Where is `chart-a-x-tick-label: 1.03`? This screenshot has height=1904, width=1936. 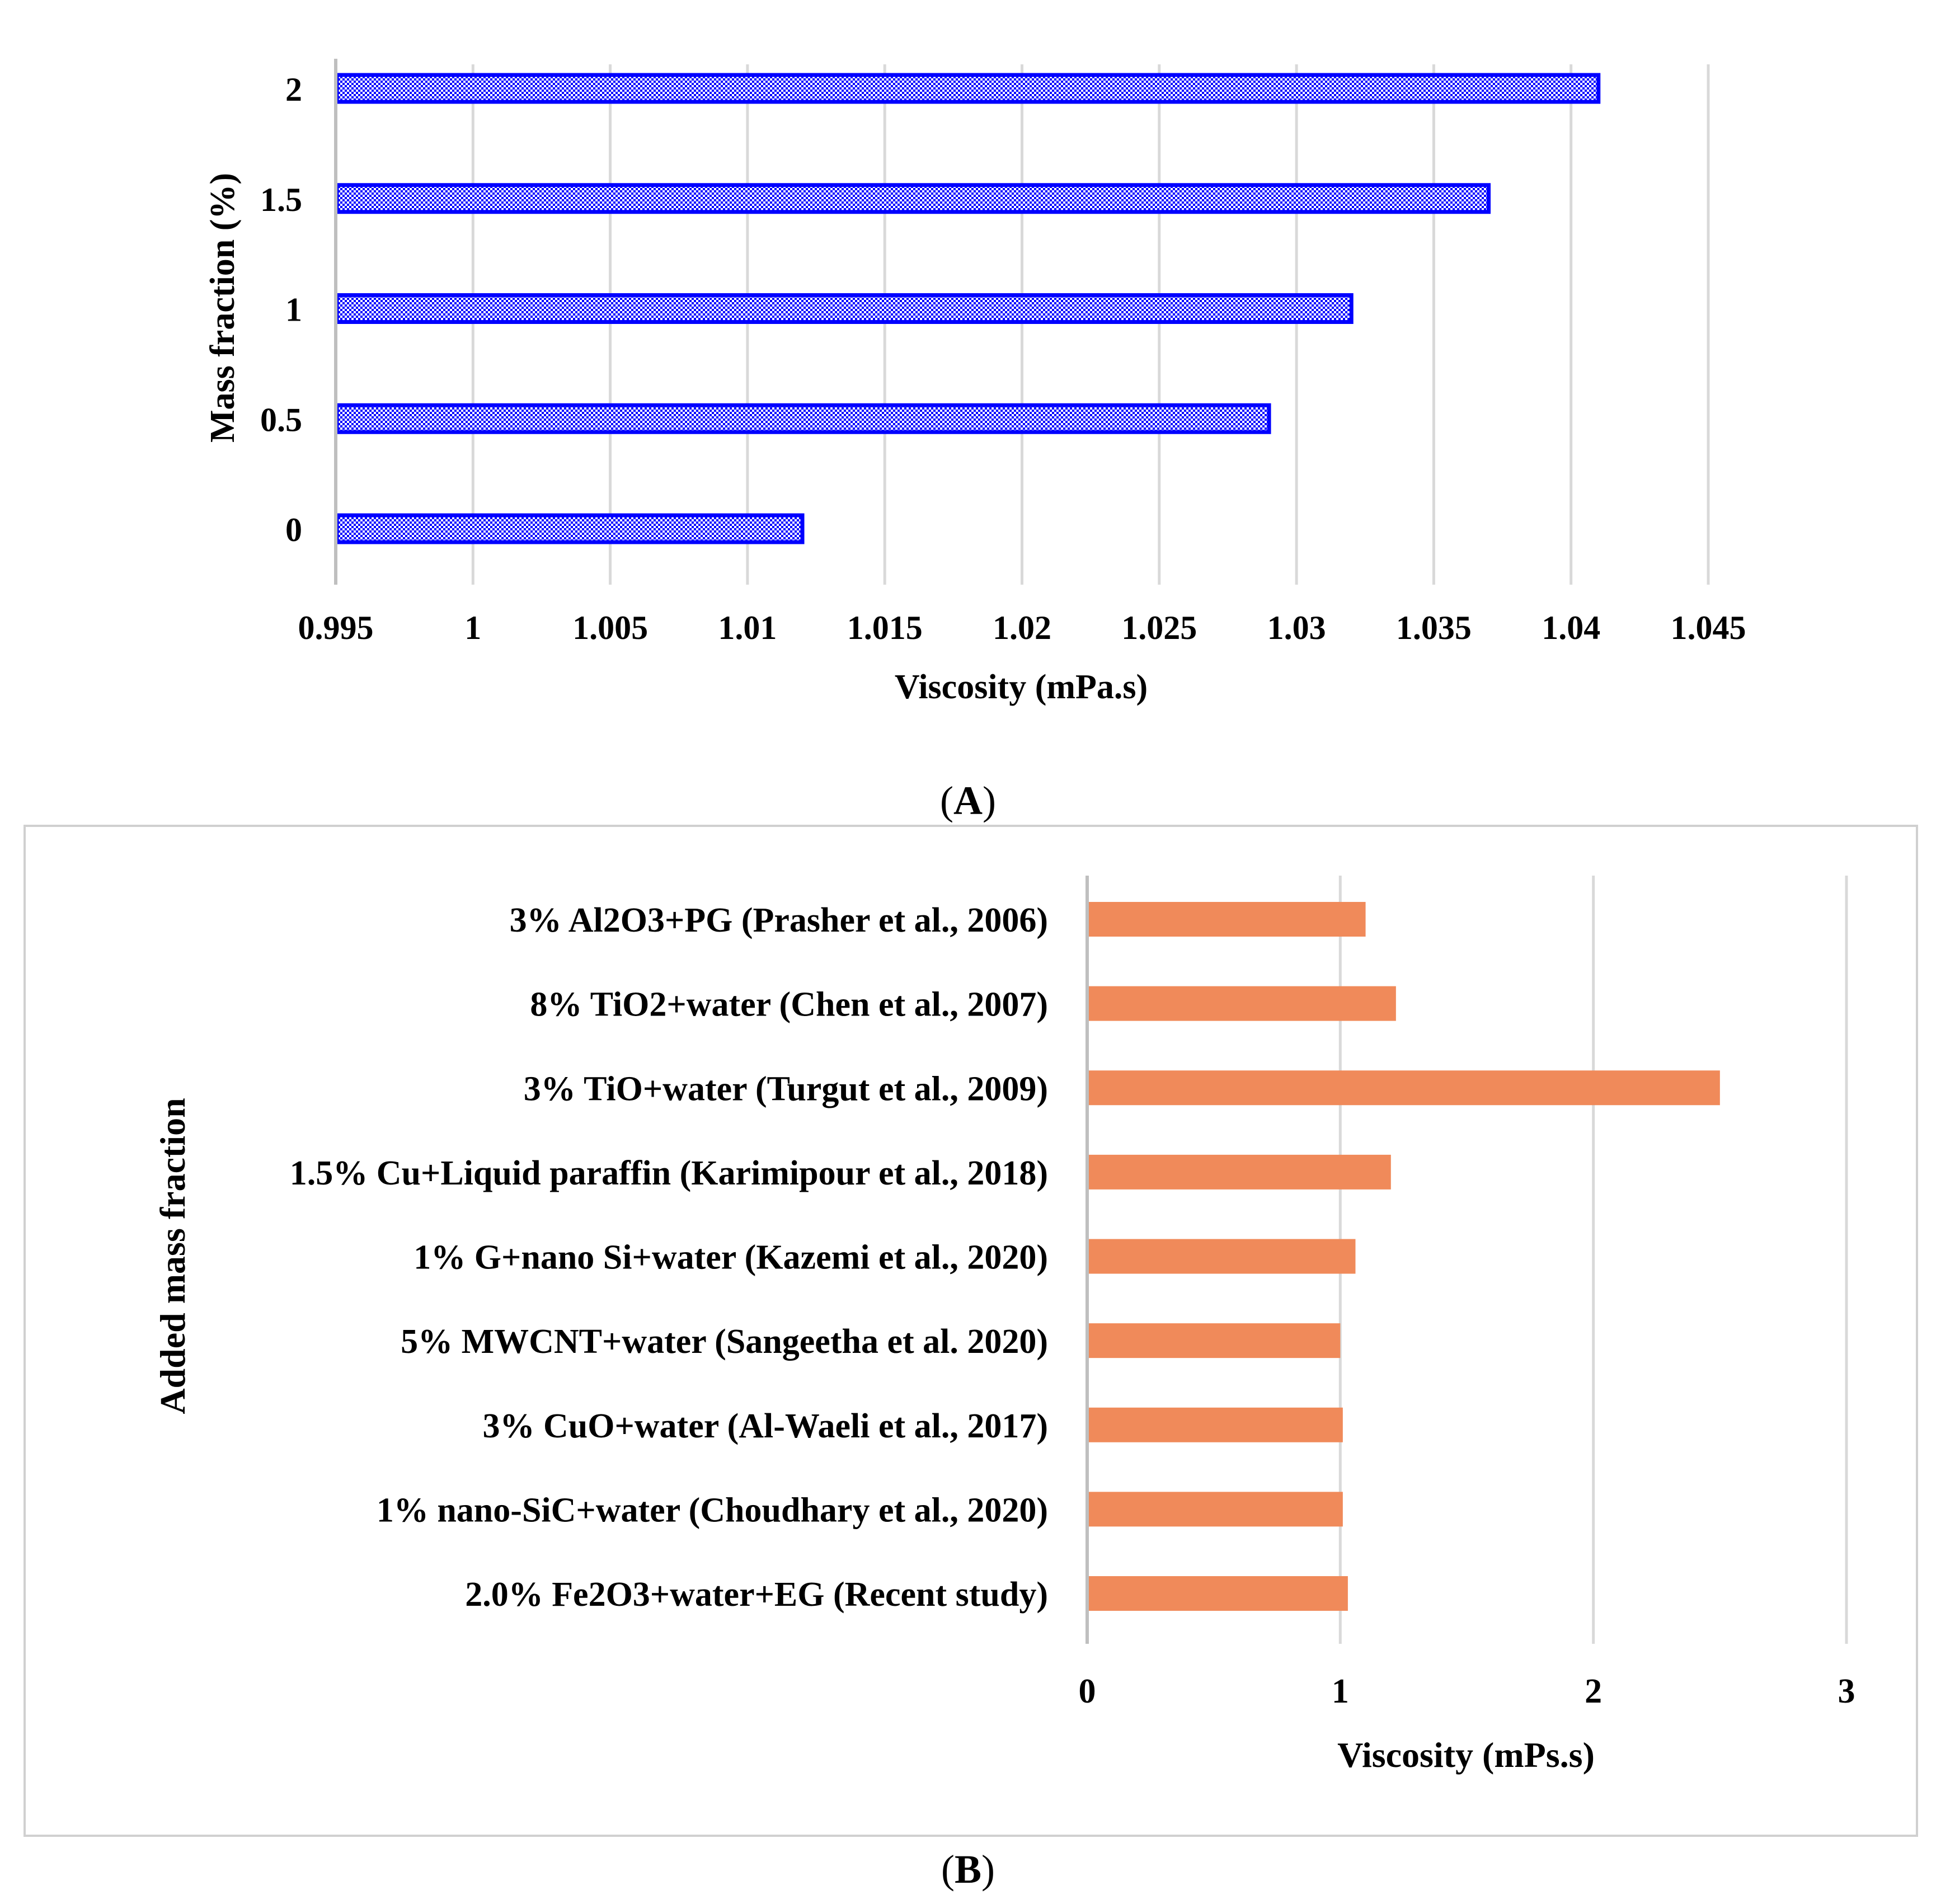
chart-a-x-tick-label: 1.03 is located at coordinates (1296, 627).